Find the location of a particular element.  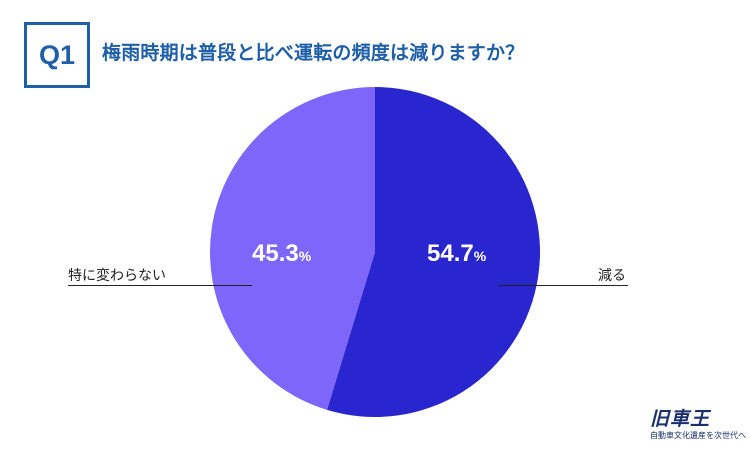

data-label-reduce: 54.7% is located at coordinates (456, 254).